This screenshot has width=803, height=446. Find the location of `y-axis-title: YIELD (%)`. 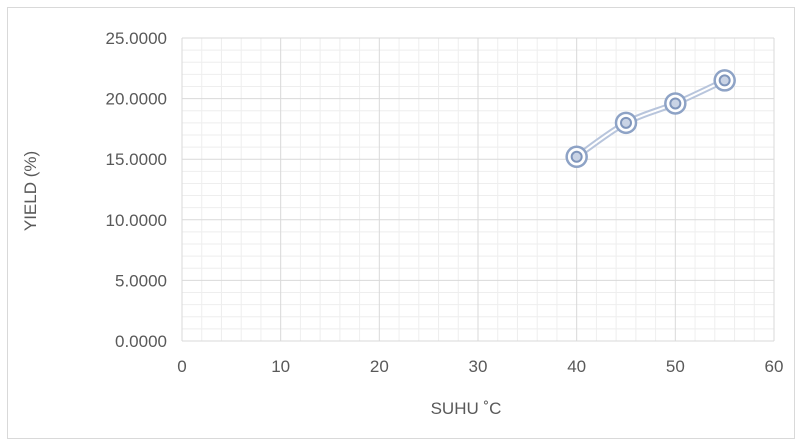

y-axis-title: YIELD (%) is located at coordinates (30, 191).